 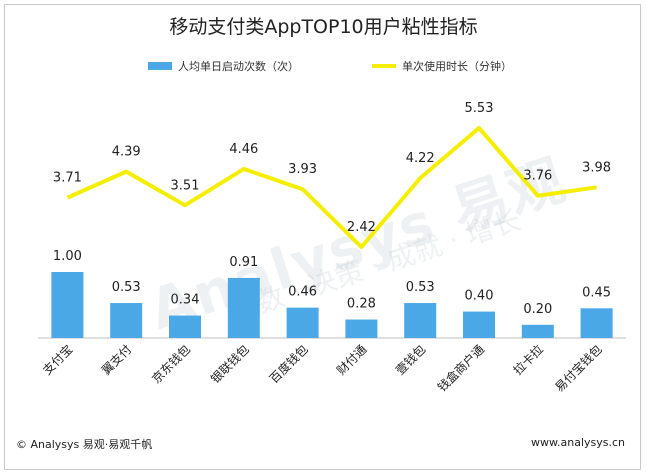 What do you see at coordinates (302, 169) in the screenshot?
I see `line-value-label: 3.93` at bounding box center [302, 169].